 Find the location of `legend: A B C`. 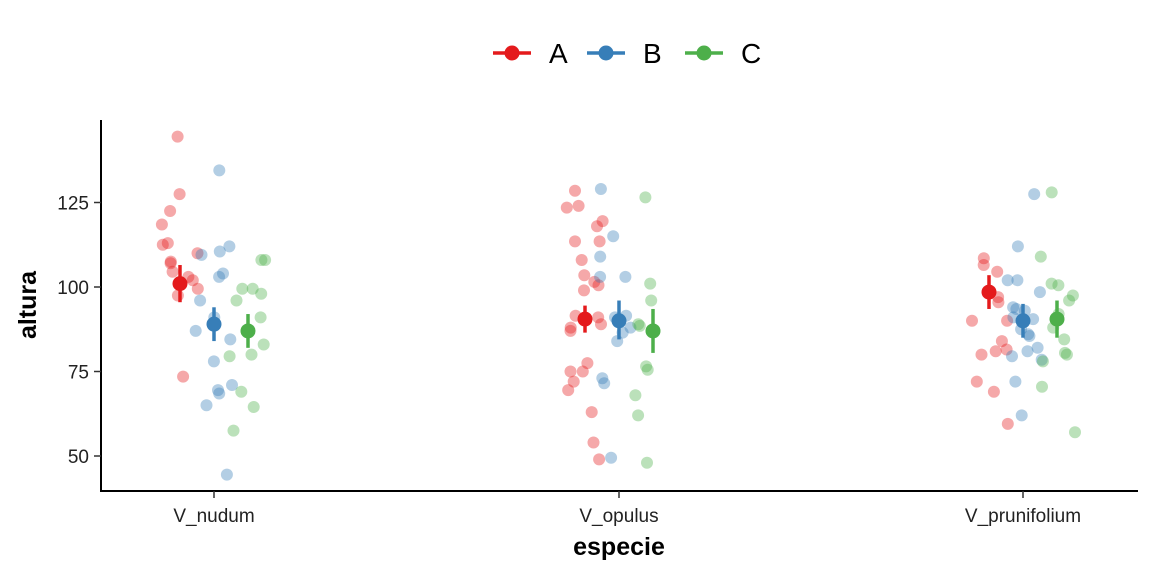

legend: A B C is located at coordinates (627, 53).